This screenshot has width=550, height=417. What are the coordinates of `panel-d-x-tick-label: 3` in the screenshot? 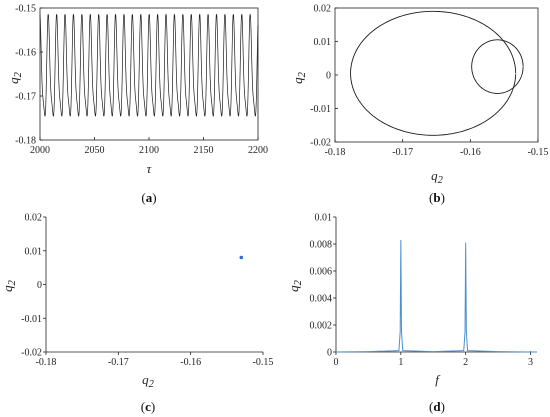 It's located at (530, 362).